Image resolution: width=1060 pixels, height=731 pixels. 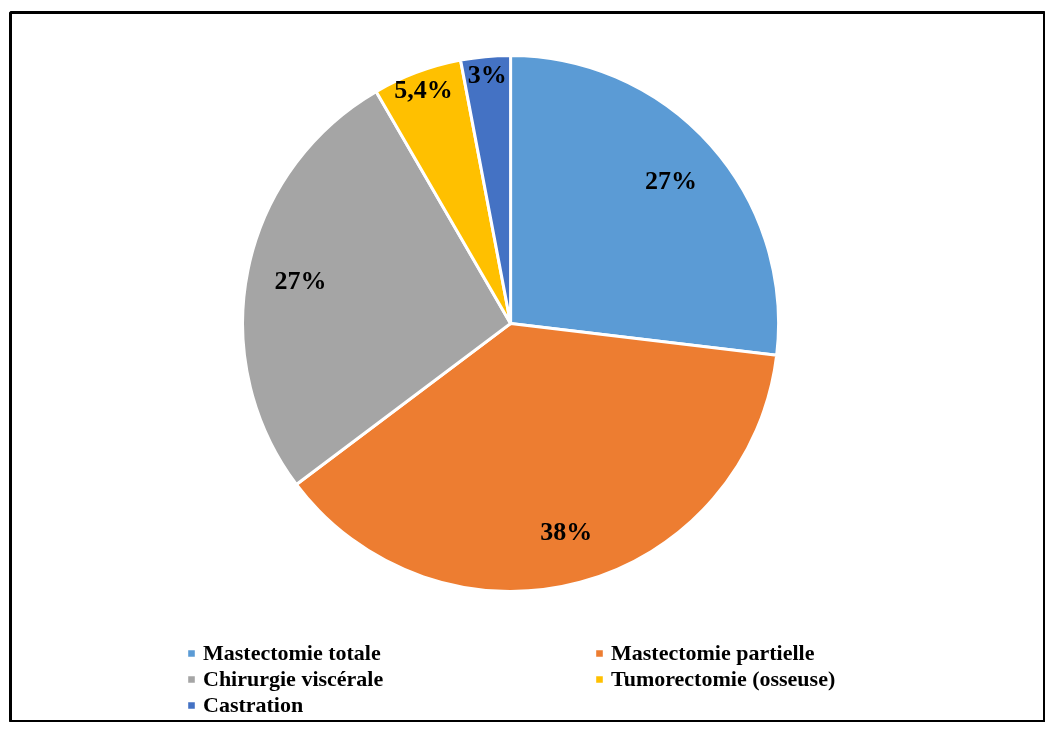 What do you see at coordinates (487, 75) in the screenshot?
I see `data-label: 3%` at bounding box center [487, 75].